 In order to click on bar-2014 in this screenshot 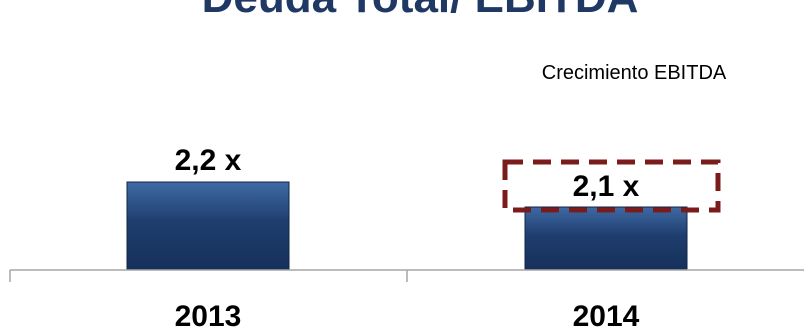, I will do `click(606, 238)`.